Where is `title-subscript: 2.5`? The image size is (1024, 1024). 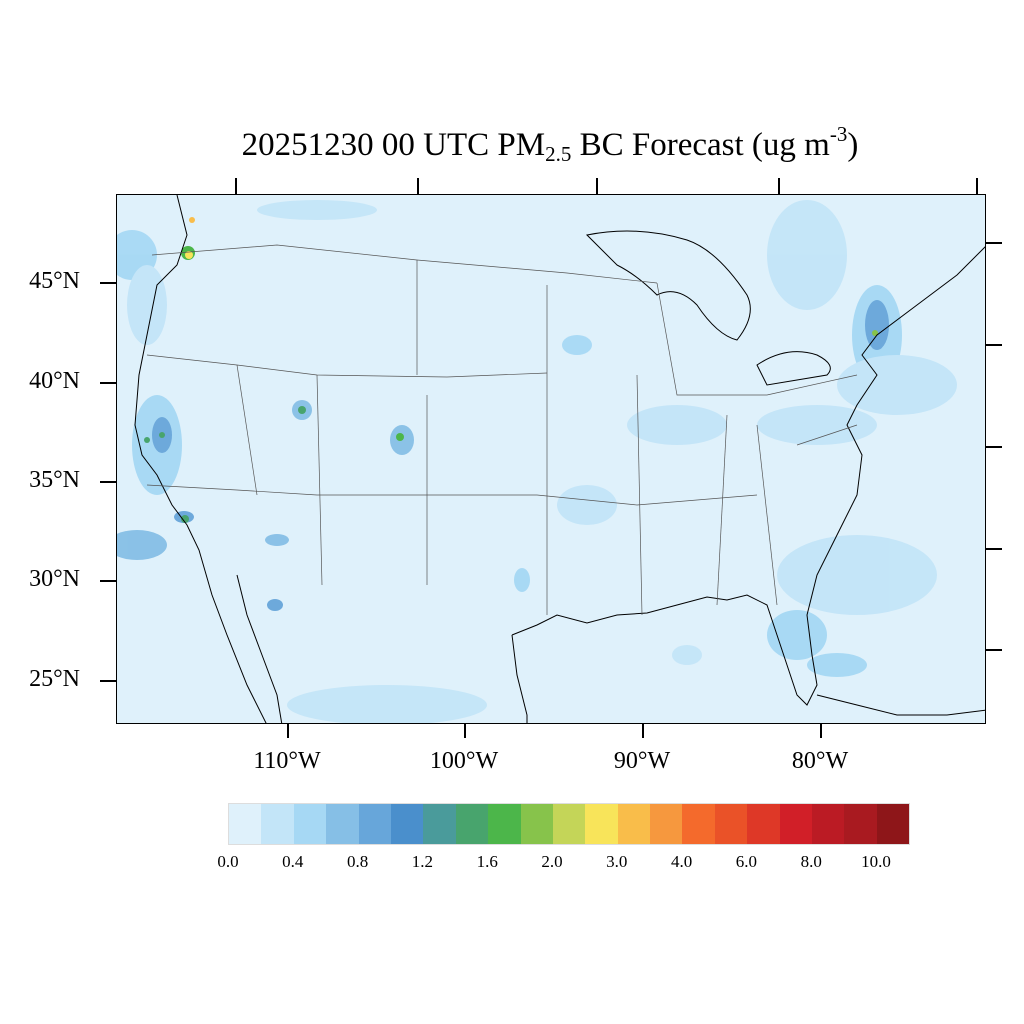
title-subscript: 2.5 is located at coordinates (558, 154).